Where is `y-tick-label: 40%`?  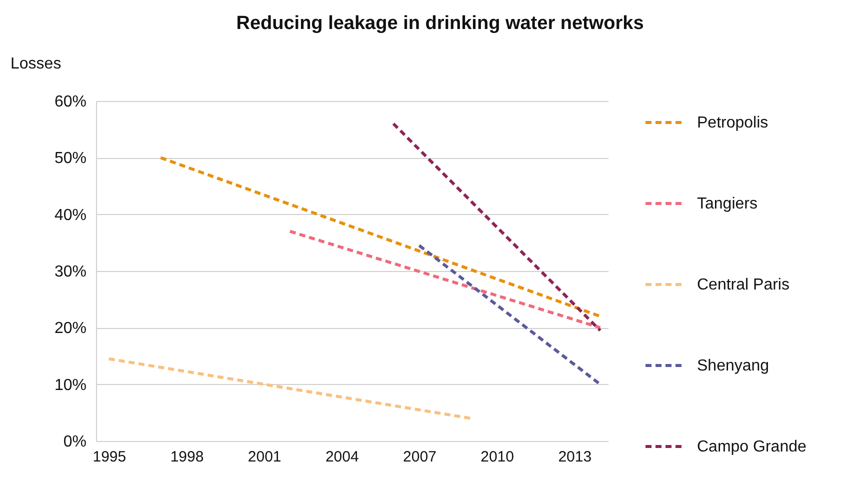 y-tick-label: 40% is located at coordinates (70, 215).